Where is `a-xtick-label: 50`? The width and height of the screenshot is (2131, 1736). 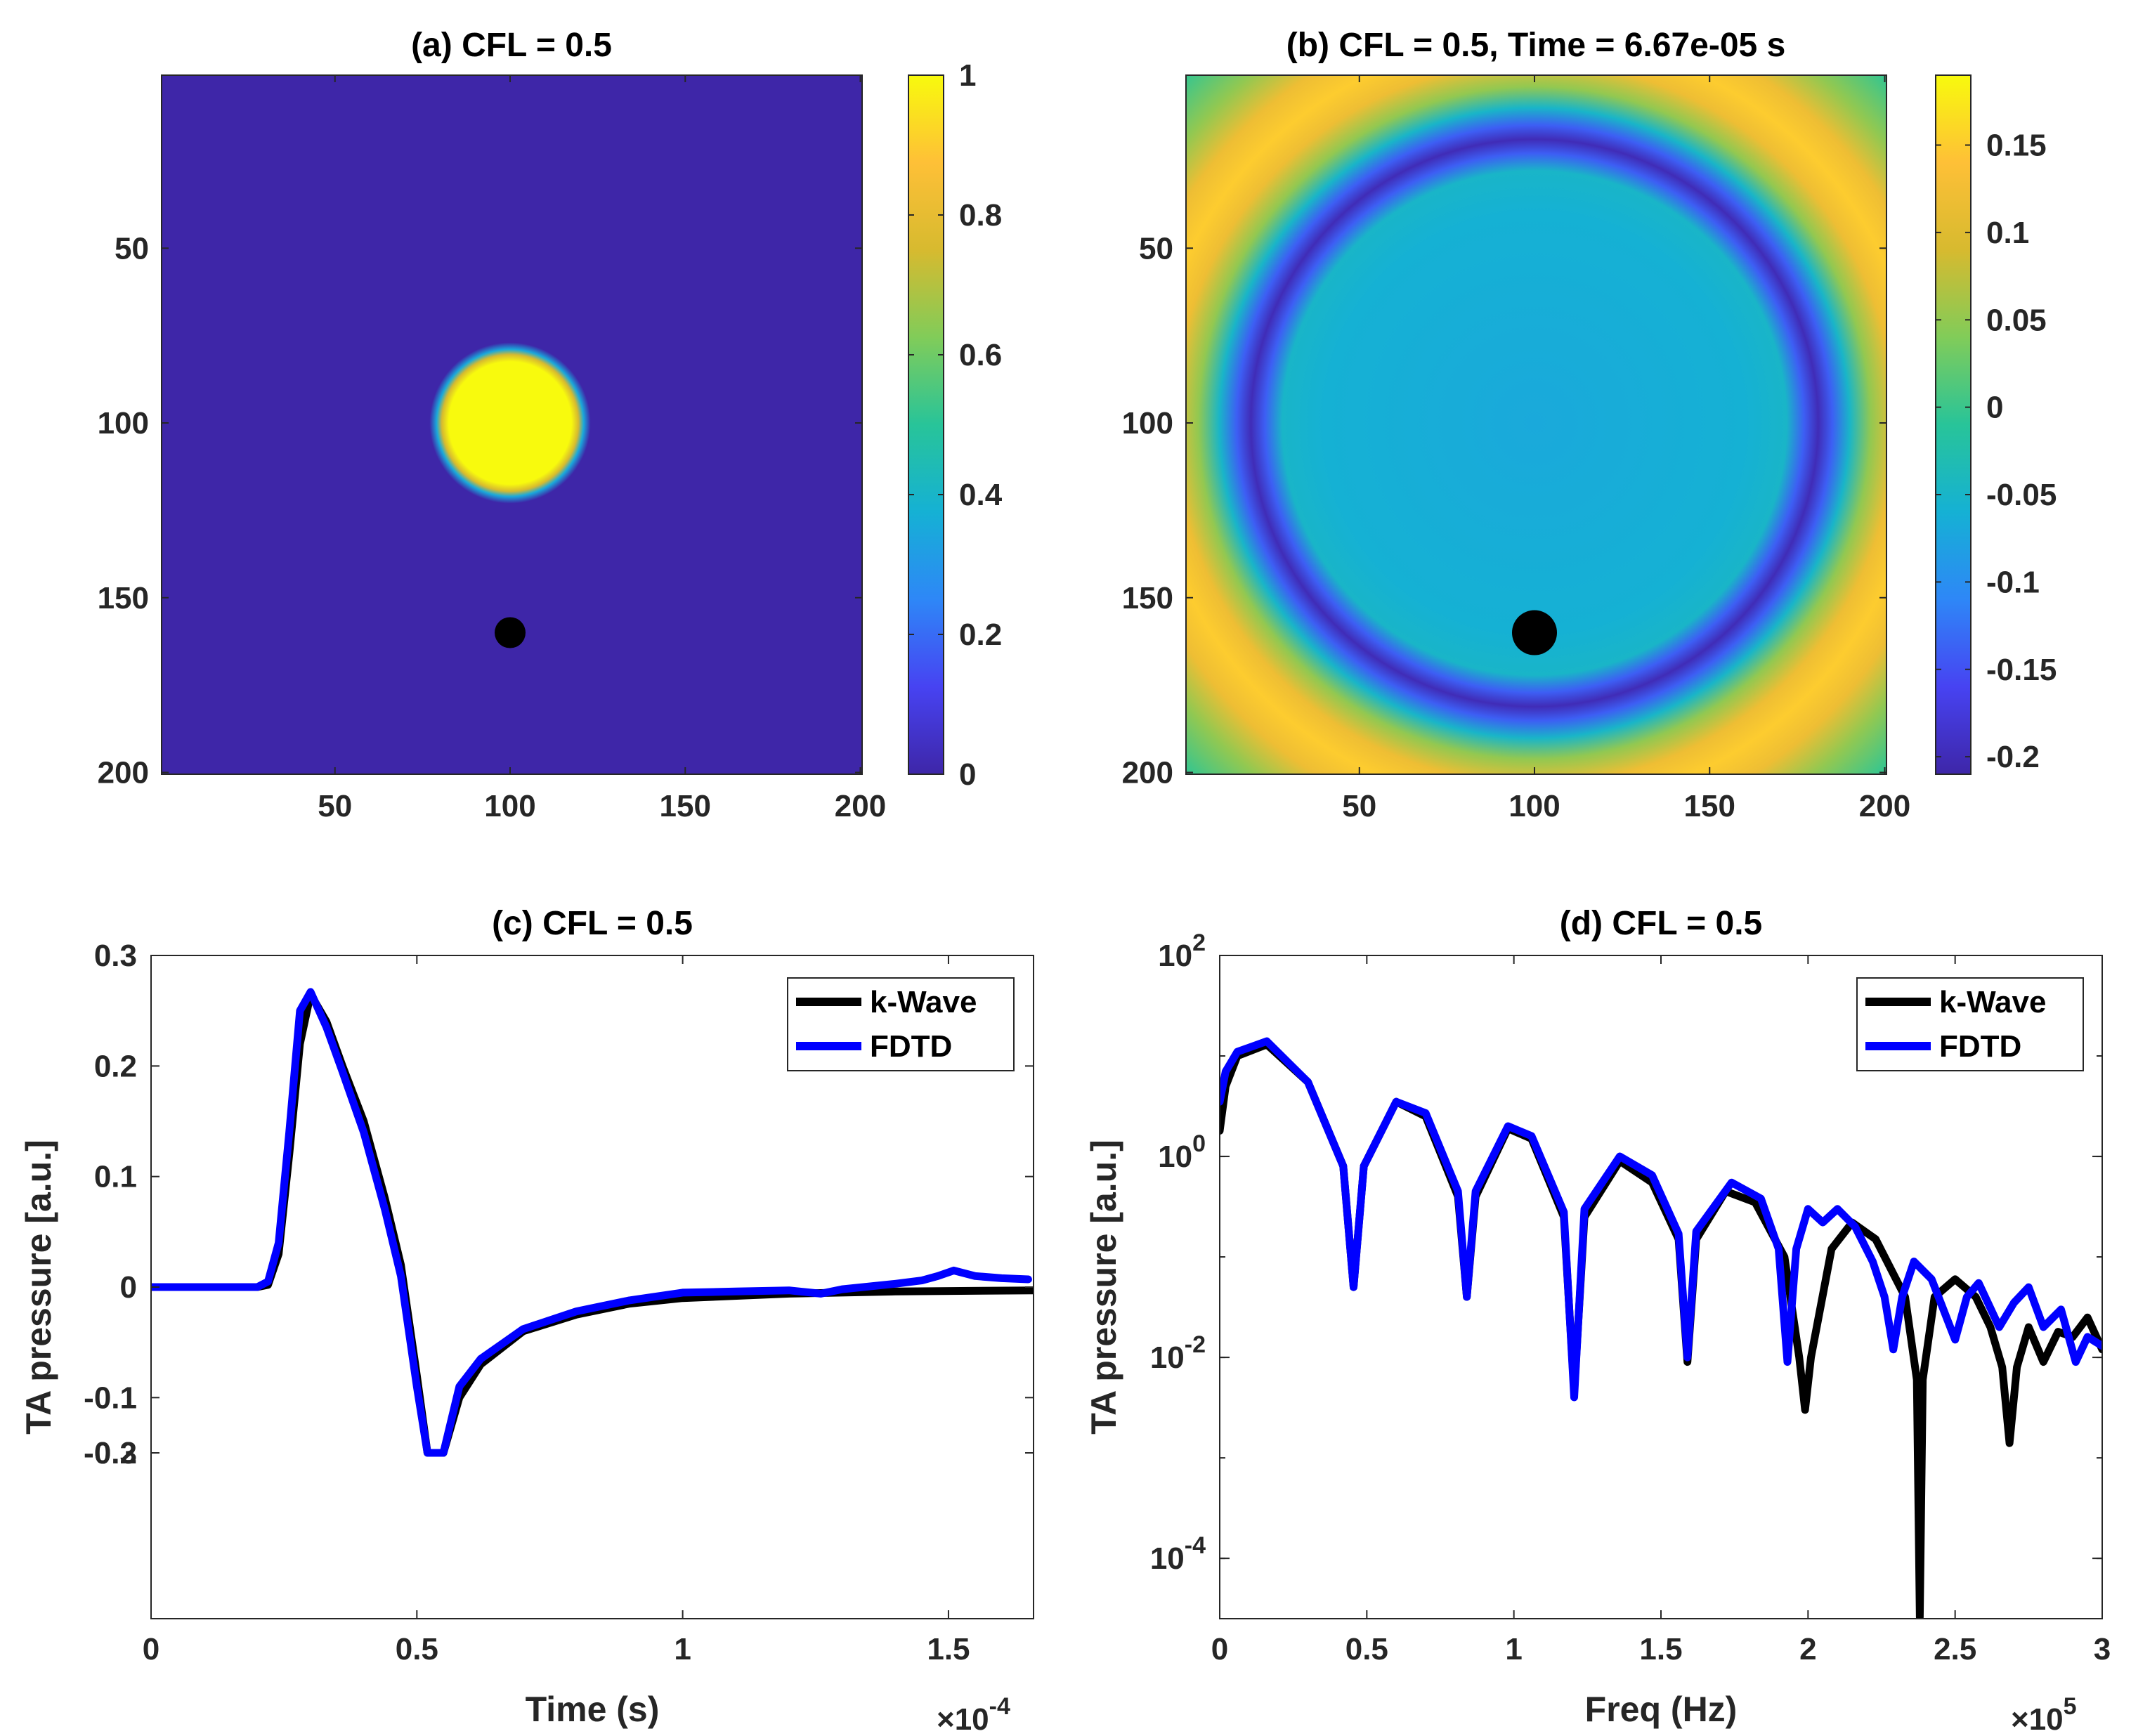 a-xtick-label: 50 is located at coordinates (335, 806).